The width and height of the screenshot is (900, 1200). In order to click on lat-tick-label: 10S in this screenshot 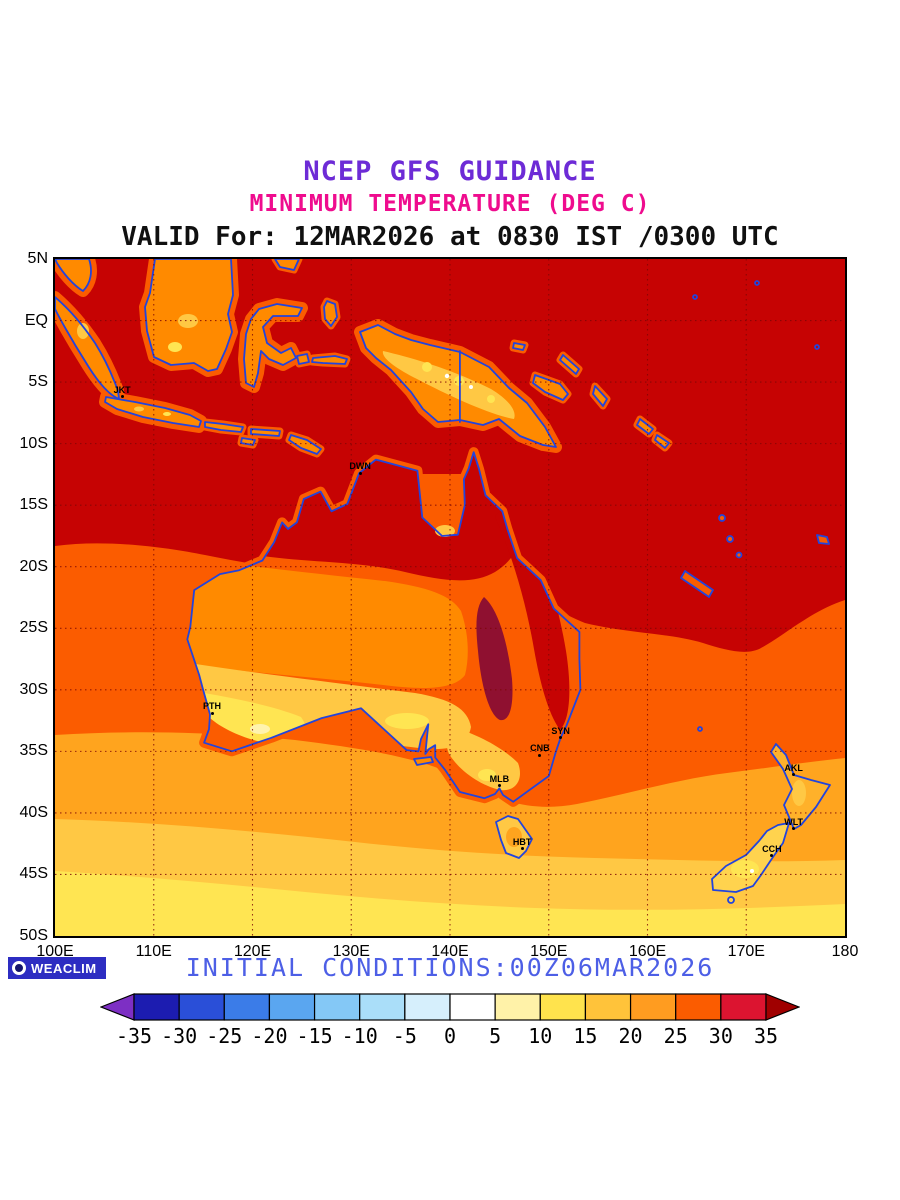, I will do `click(33, 443)`.